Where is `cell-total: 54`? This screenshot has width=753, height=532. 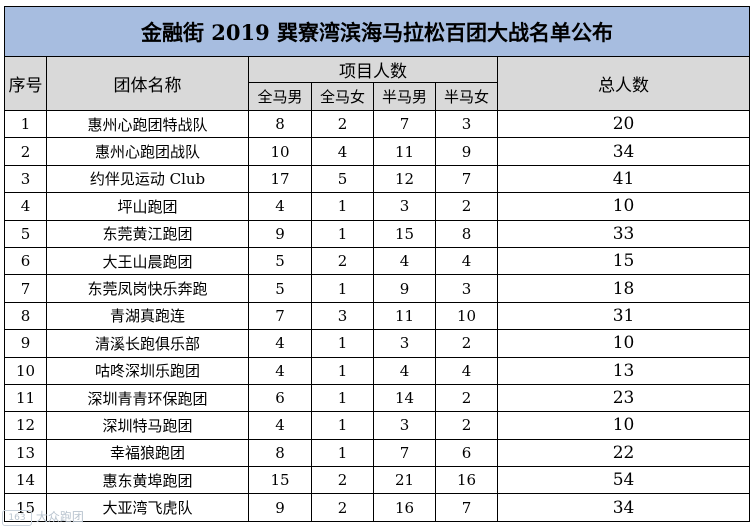 cell-total: 54 is located at coordinates (623, 480).